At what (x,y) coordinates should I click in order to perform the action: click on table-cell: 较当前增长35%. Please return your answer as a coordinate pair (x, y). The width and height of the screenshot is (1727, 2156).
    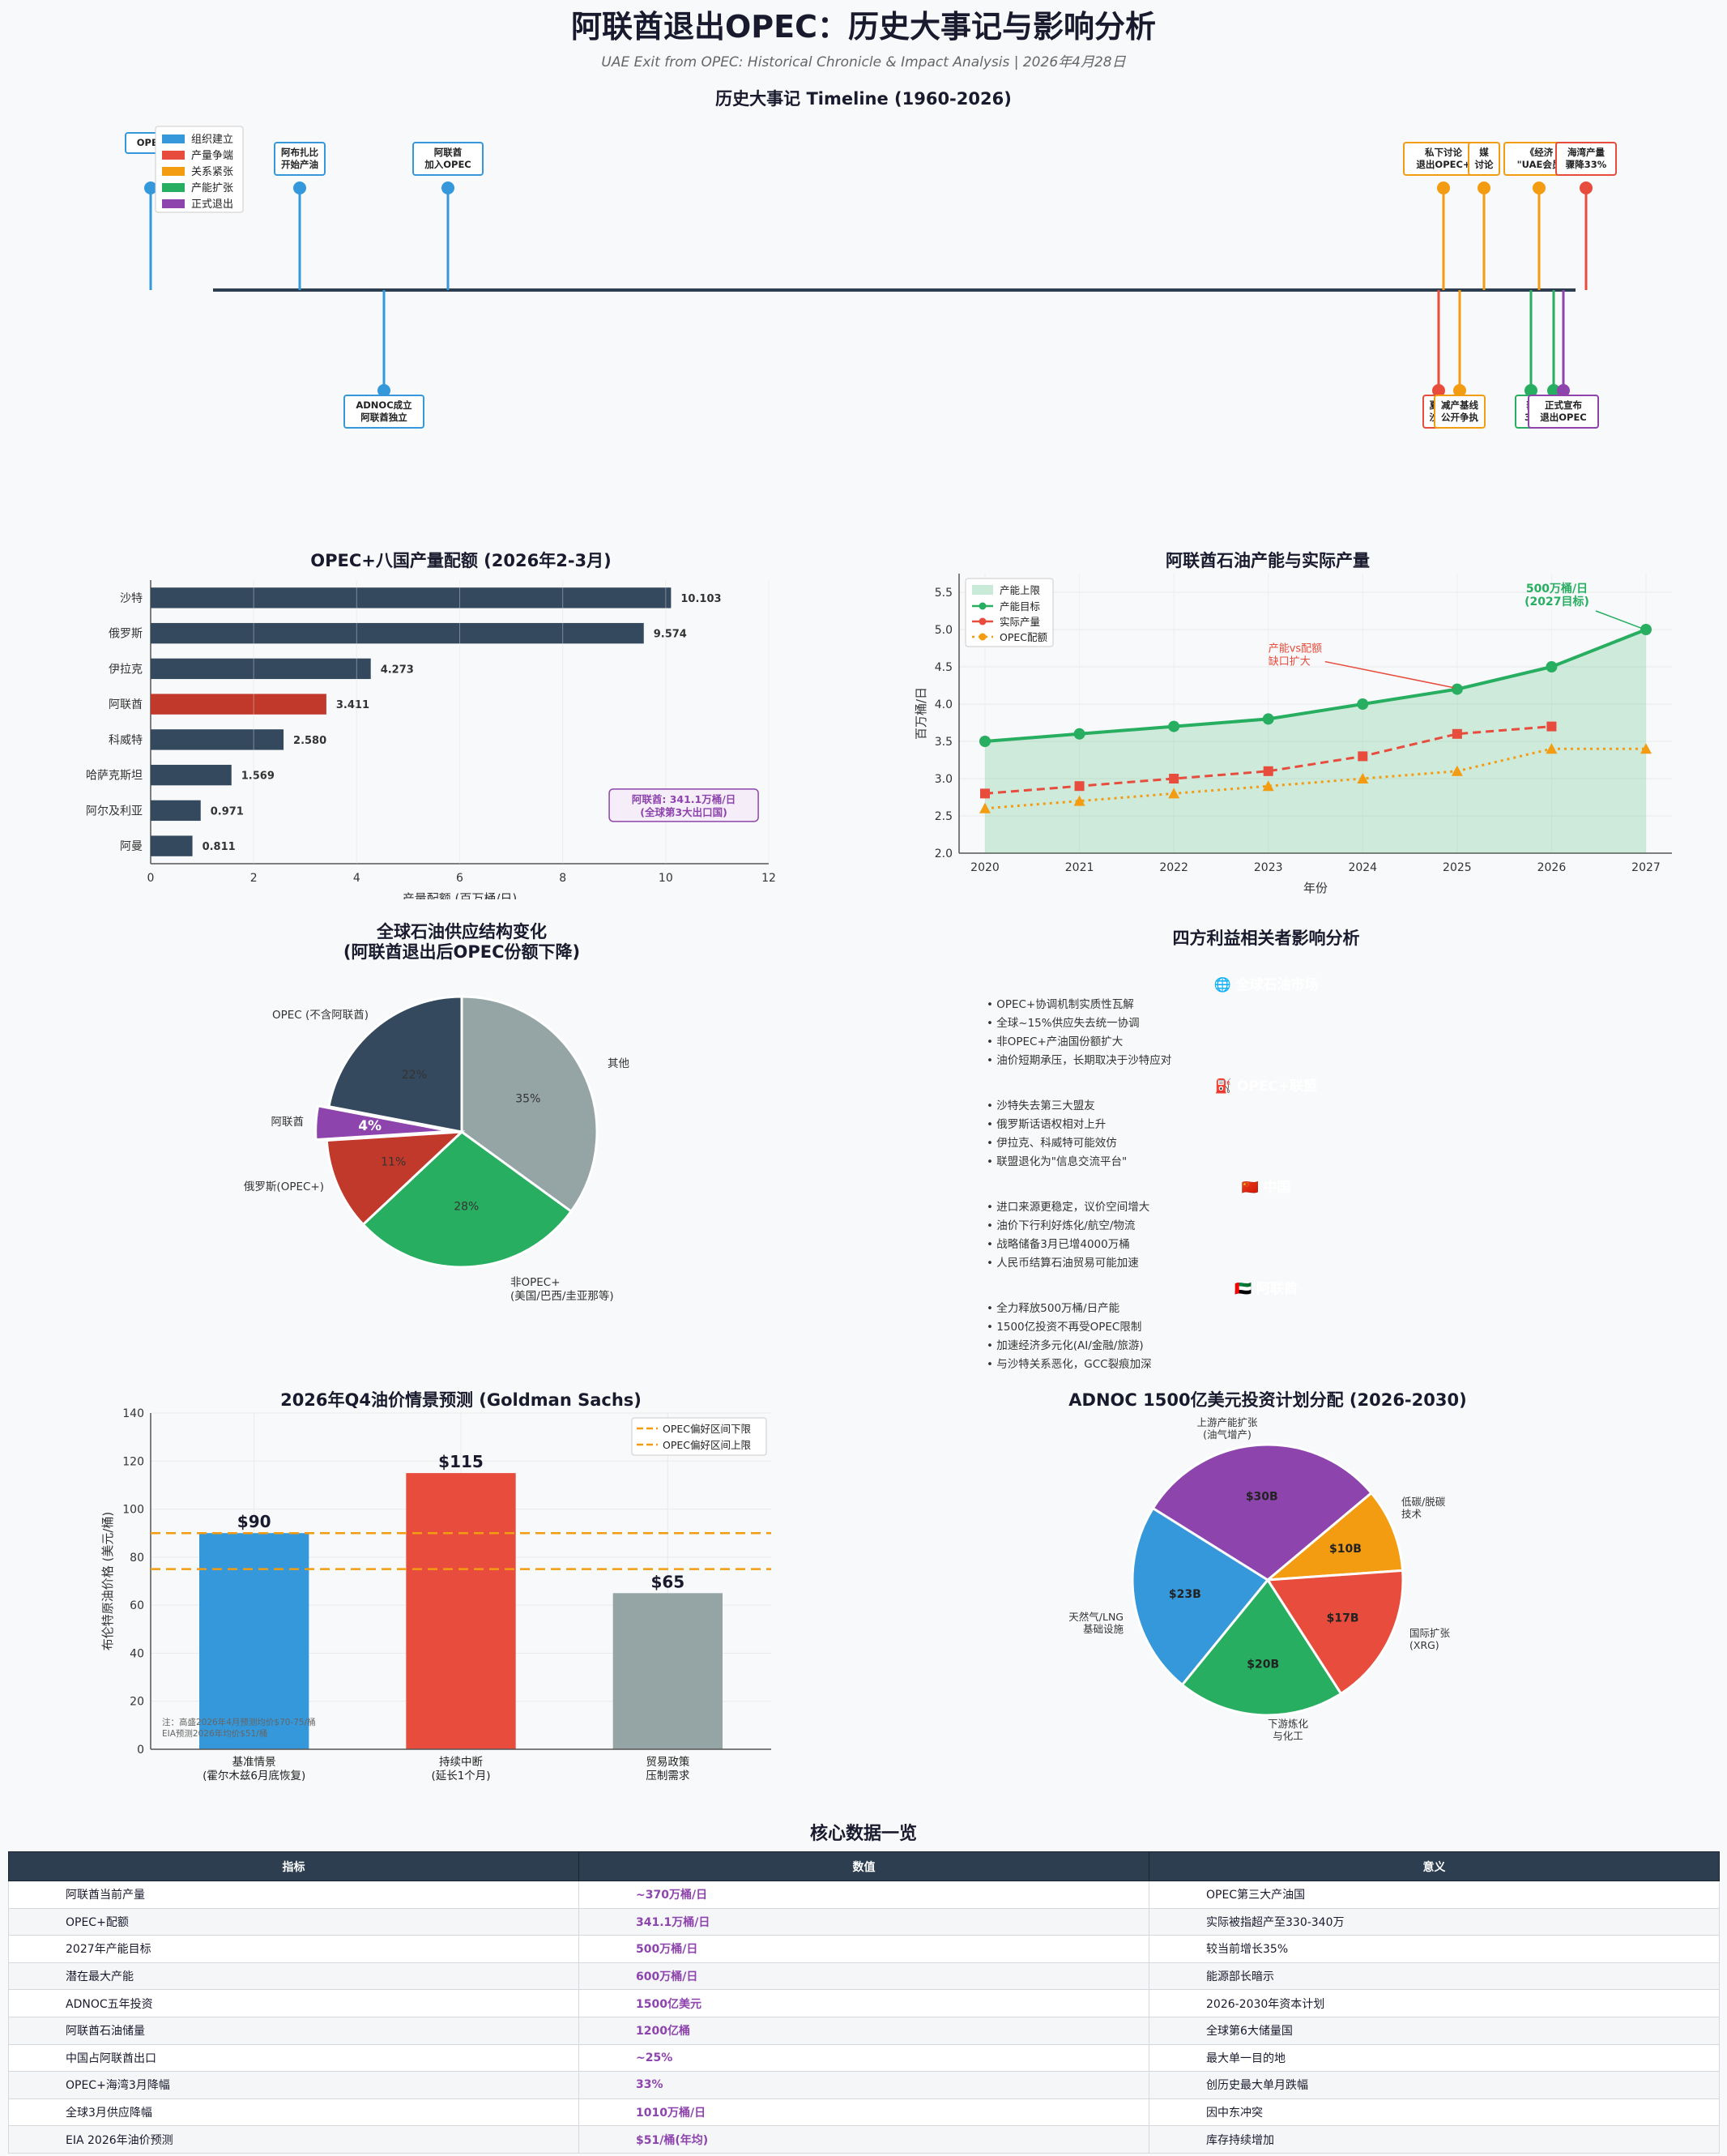
    Looking at the image, I should click on (1434, 1949).